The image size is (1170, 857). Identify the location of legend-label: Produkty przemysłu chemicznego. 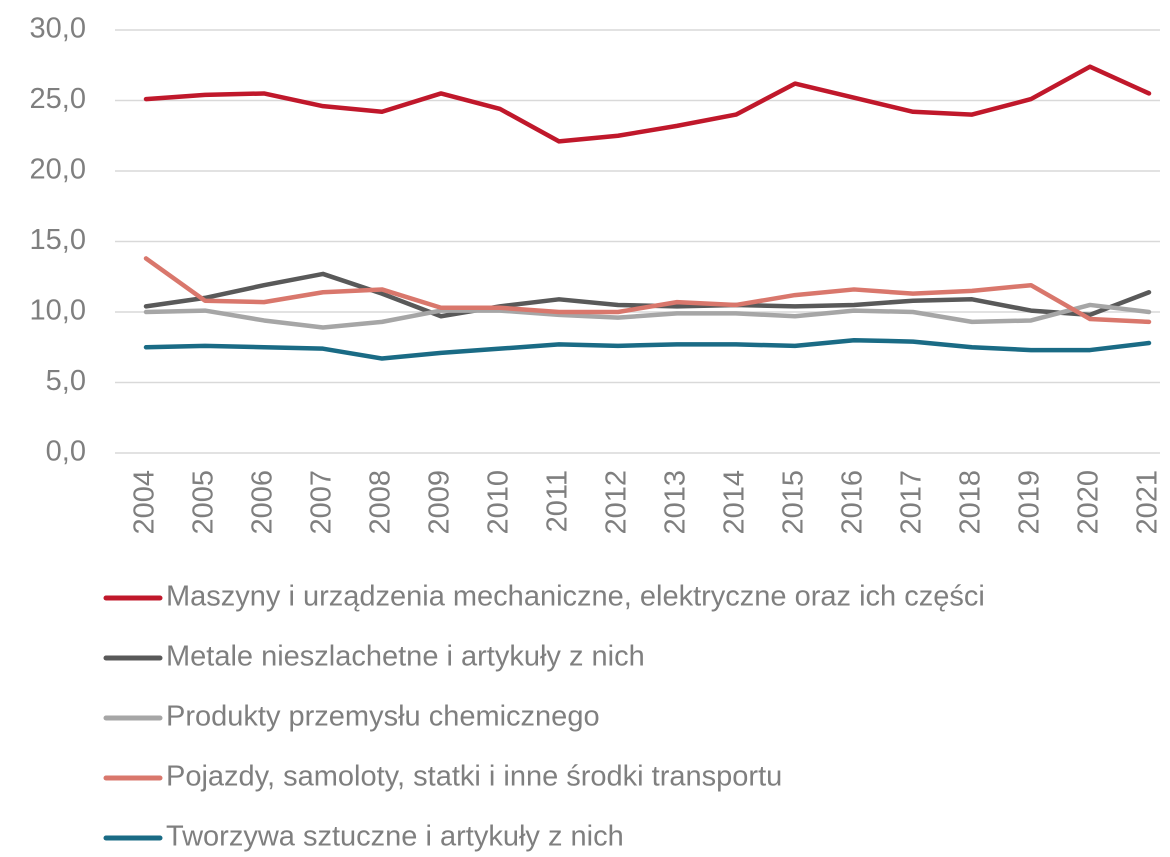
(383, 717).